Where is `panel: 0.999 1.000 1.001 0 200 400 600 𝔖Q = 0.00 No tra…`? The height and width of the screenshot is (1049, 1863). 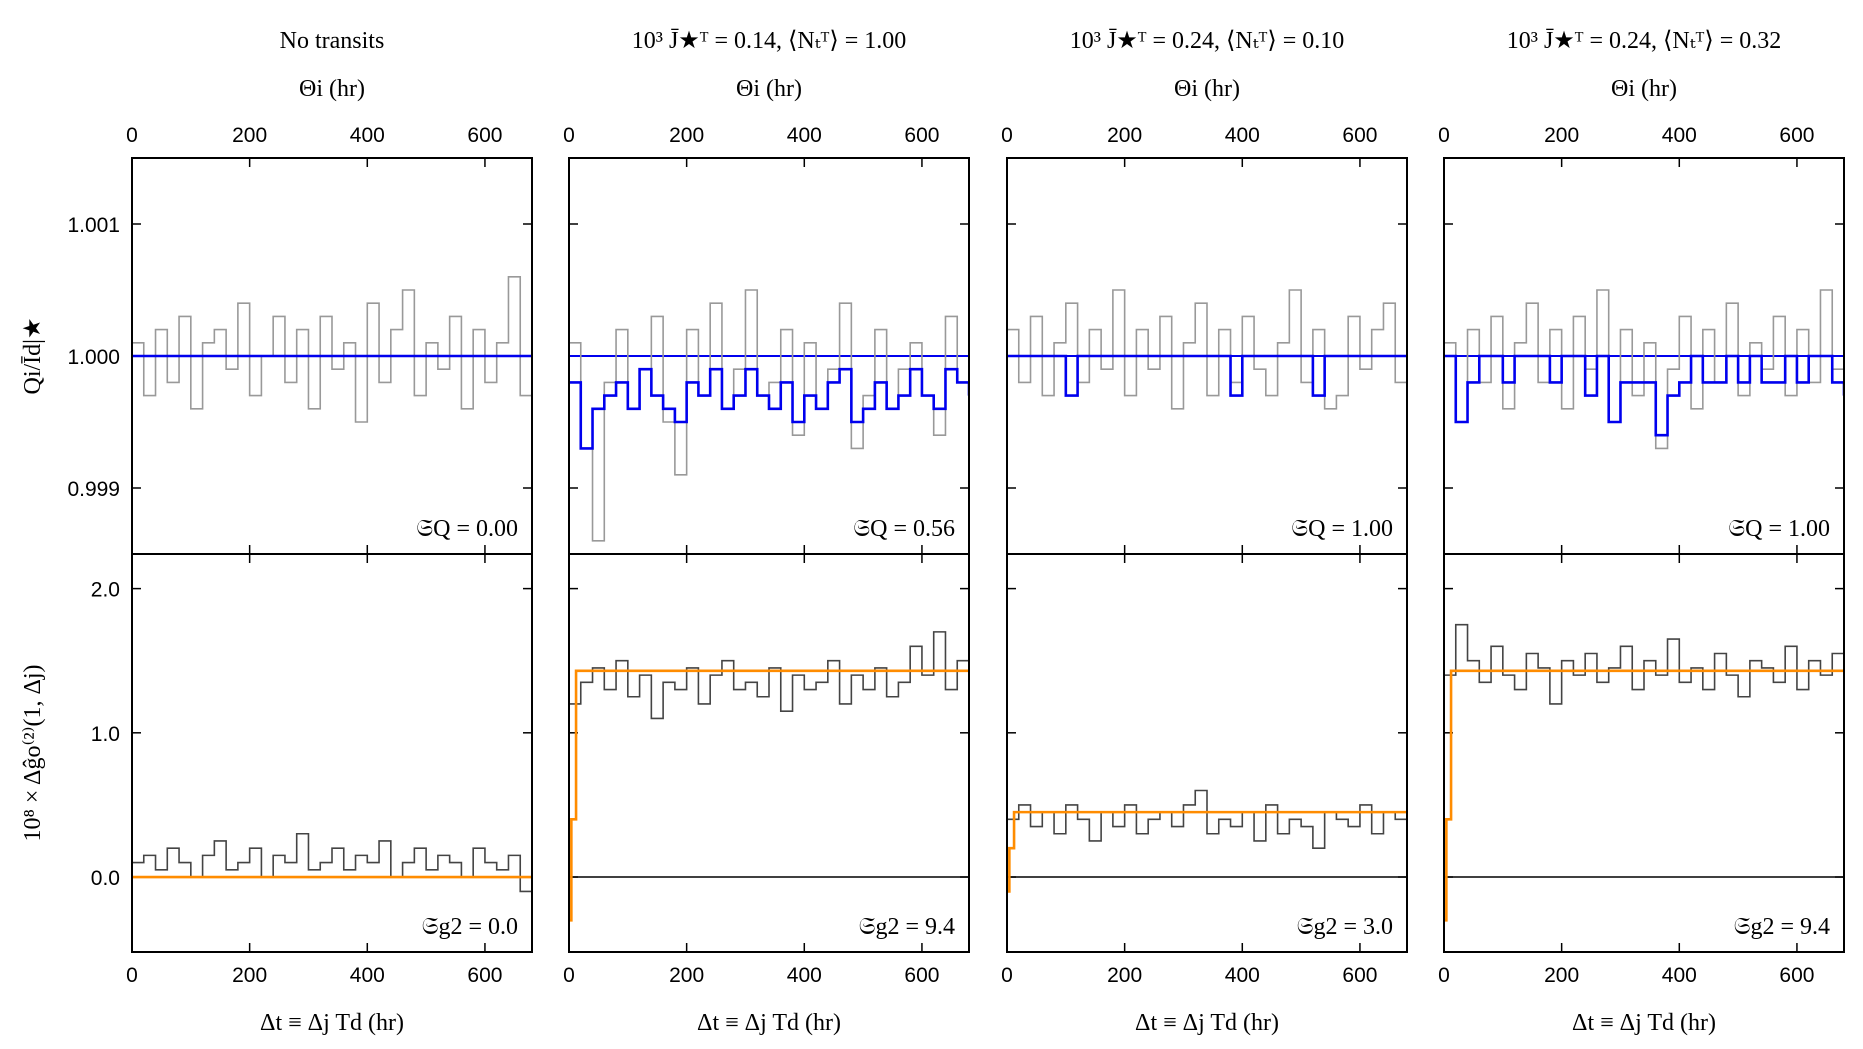 panel: 0.999 1.000 1.001 0 200 400 600 𝔖Q = 0.00 No tra… is located at coordinates (276, 291).